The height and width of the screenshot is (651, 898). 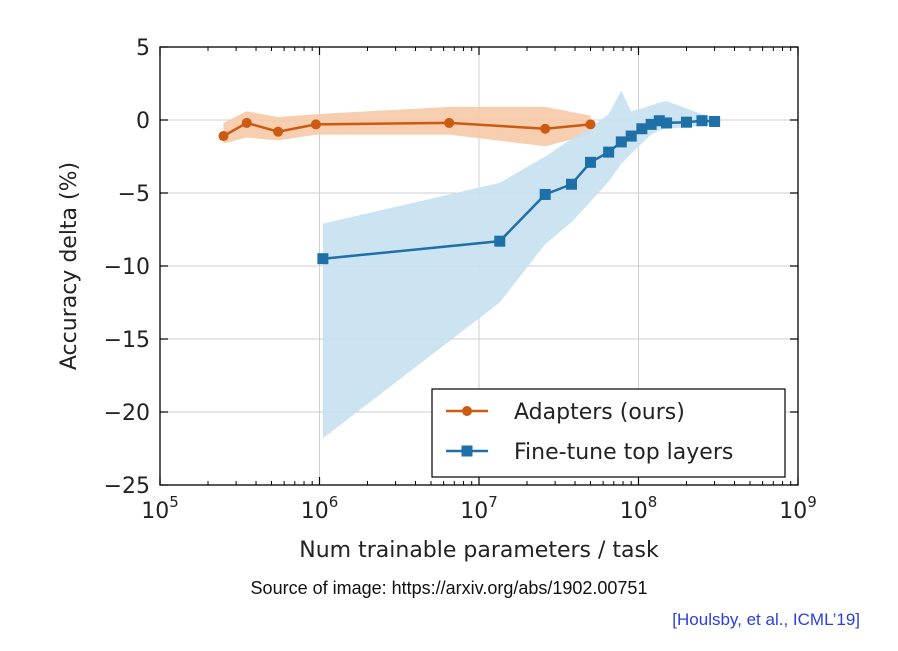 I want to click on x-axis-label: Num trainable parameters / task, so click(x=479, y=550).